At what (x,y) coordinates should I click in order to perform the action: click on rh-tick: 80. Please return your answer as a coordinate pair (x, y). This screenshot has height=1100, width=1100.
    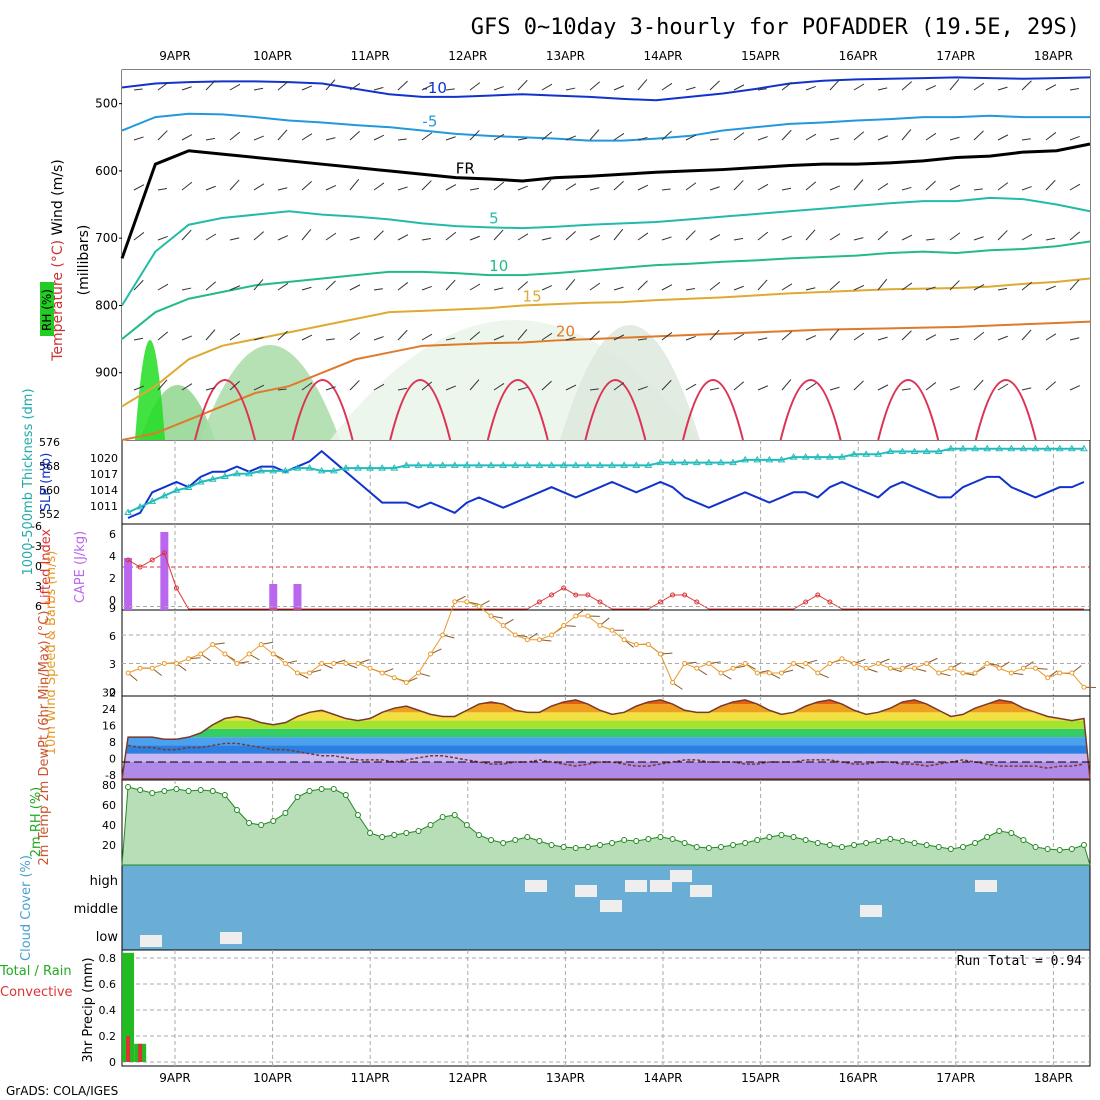
    Looking at the image, I should click on (109, 785).